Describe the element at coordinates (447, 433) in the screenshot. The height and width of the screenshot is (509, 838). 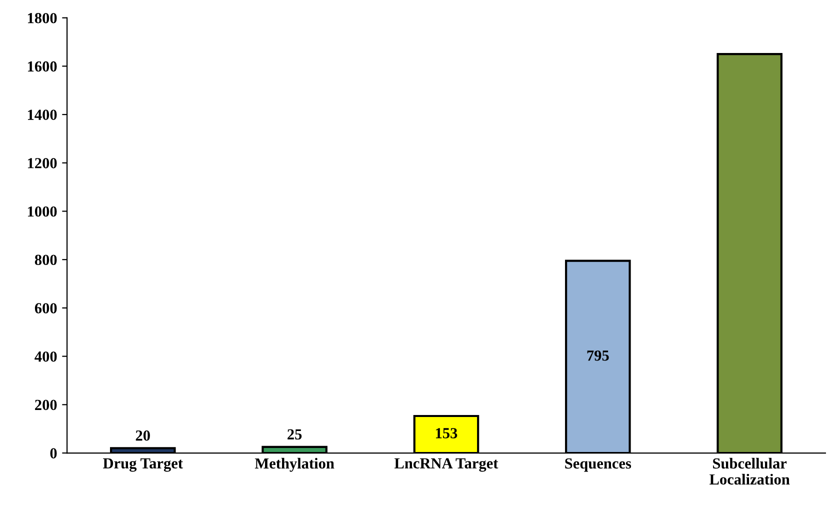
I see `data-label: 153` at that location.